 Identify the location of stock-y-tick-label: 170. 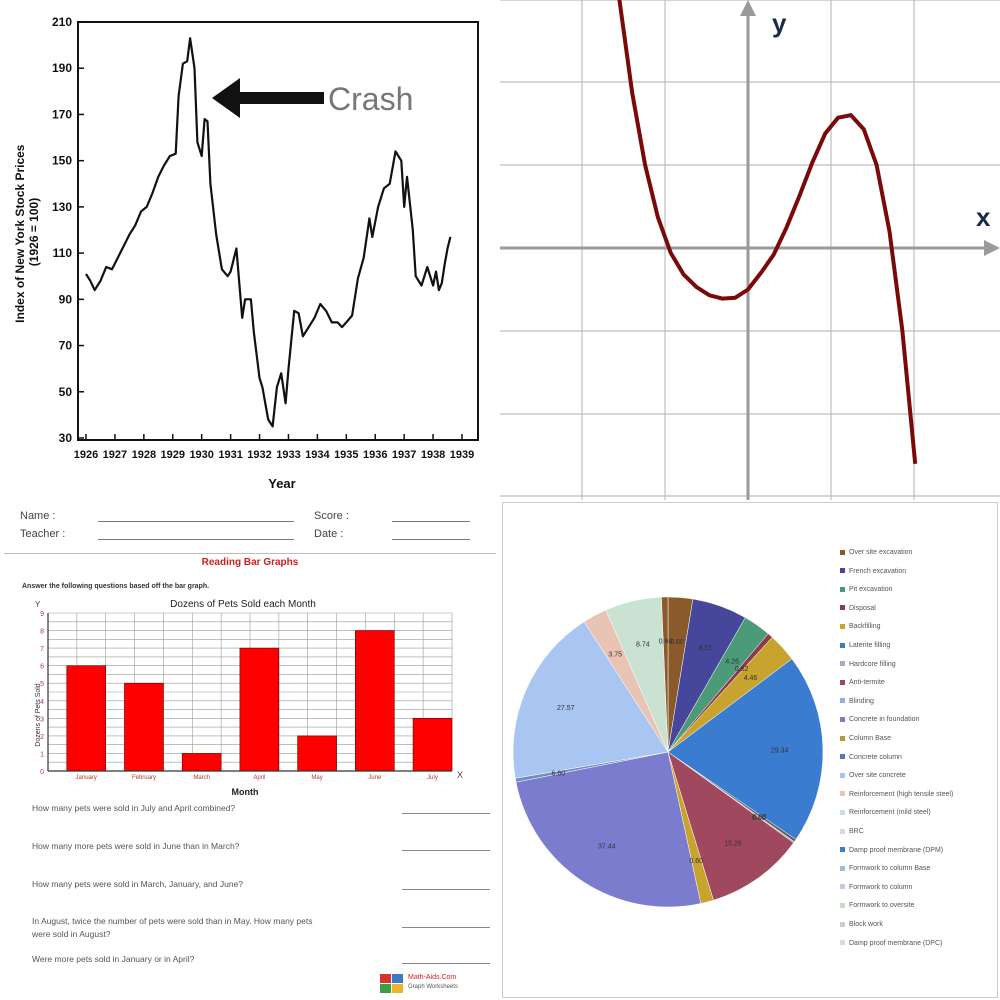
(62, 114).